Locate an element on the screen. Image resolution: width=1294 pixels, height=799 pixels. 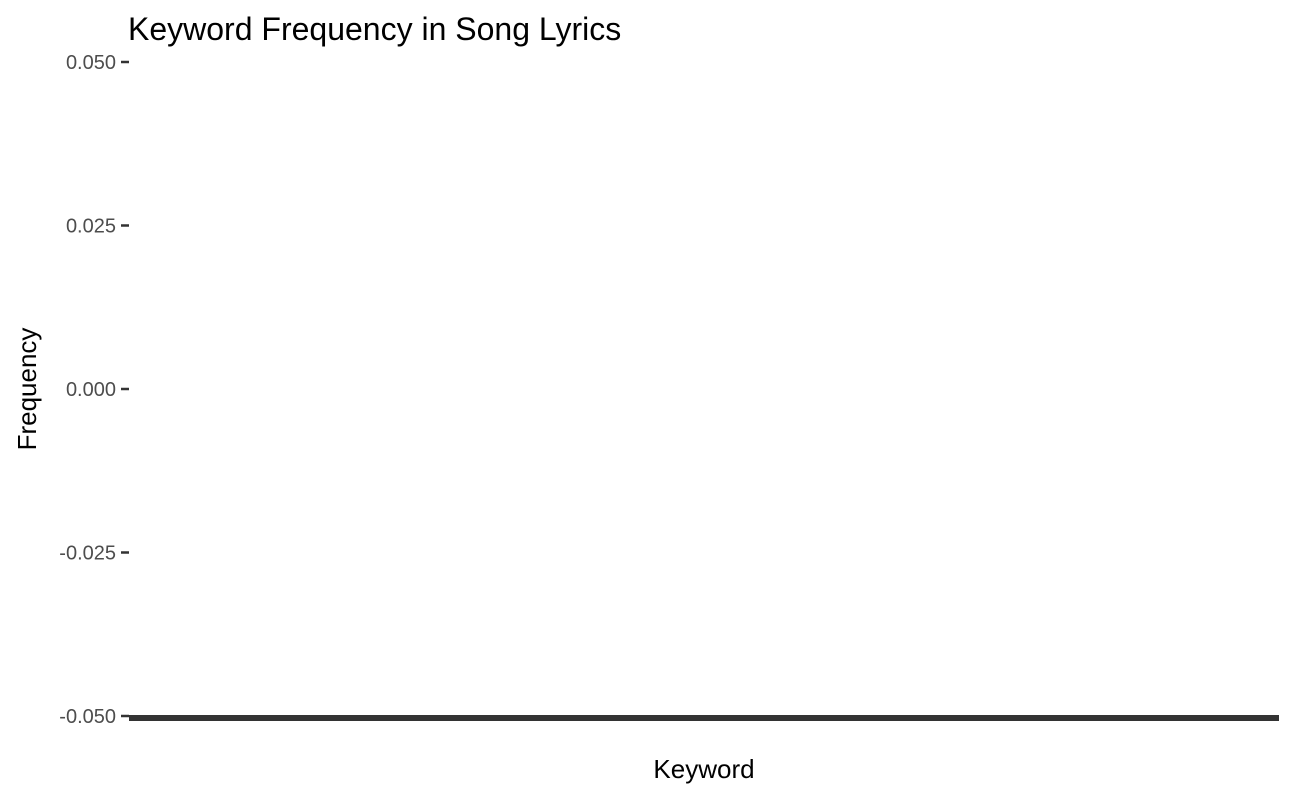
chart-title: Keyword Frequency in Song Lyrics is located at coordinates (374, 29).